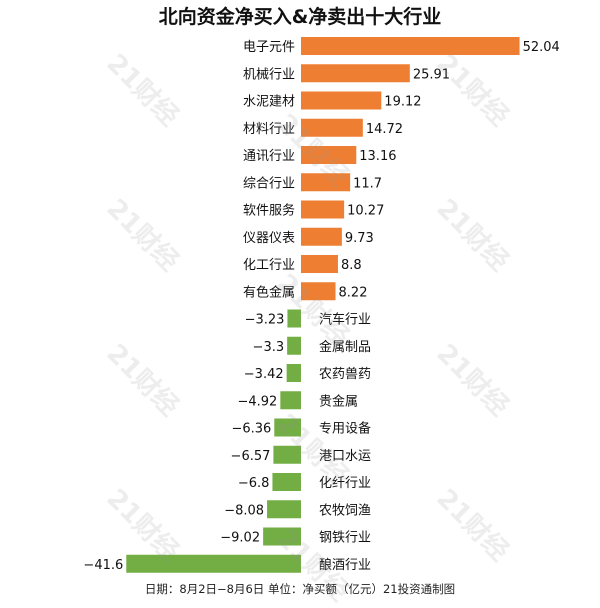  What do you see at coordinates (300, 17) in the screenshot?
I see `chart-title: 北向资金净买入&净卖出十大行业` at bounding box center [300, 17].